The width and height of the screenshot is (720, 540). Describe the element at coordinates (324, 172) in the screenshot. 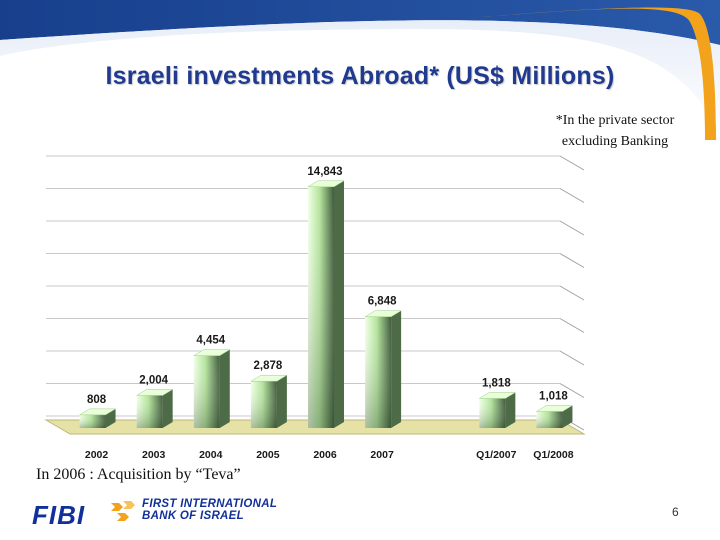

I see `bar-value-label: 14,843` at that location.